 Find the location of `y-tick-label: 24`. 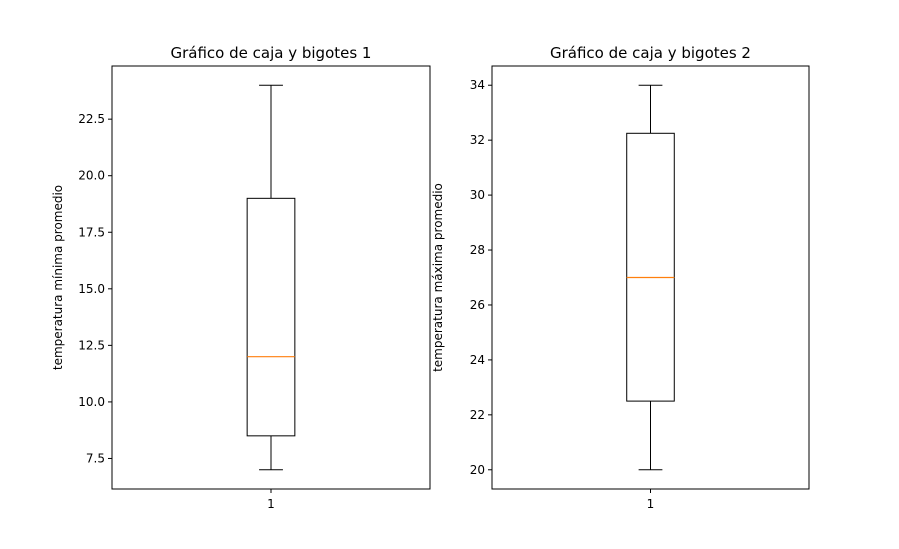

y-tick-label: 24 is located at coordinates (477, 360).